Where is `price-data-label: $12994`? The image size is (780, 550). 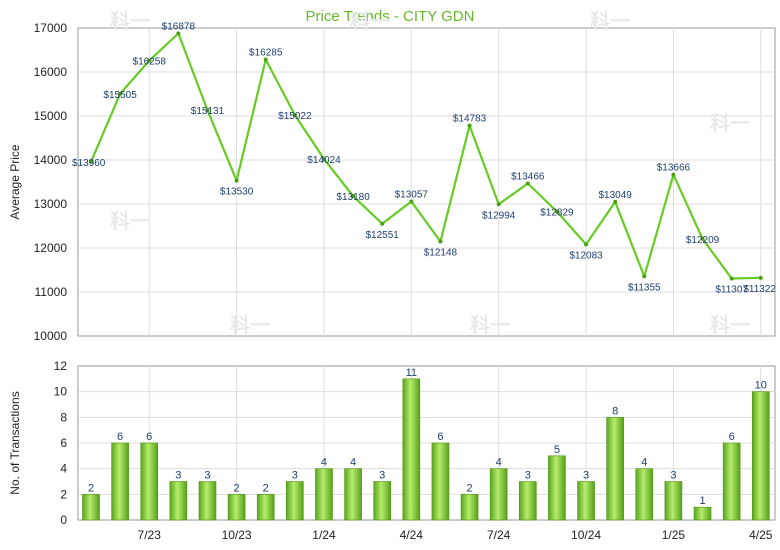 price-data-label: $12994 is located at coordinates (499, 215).